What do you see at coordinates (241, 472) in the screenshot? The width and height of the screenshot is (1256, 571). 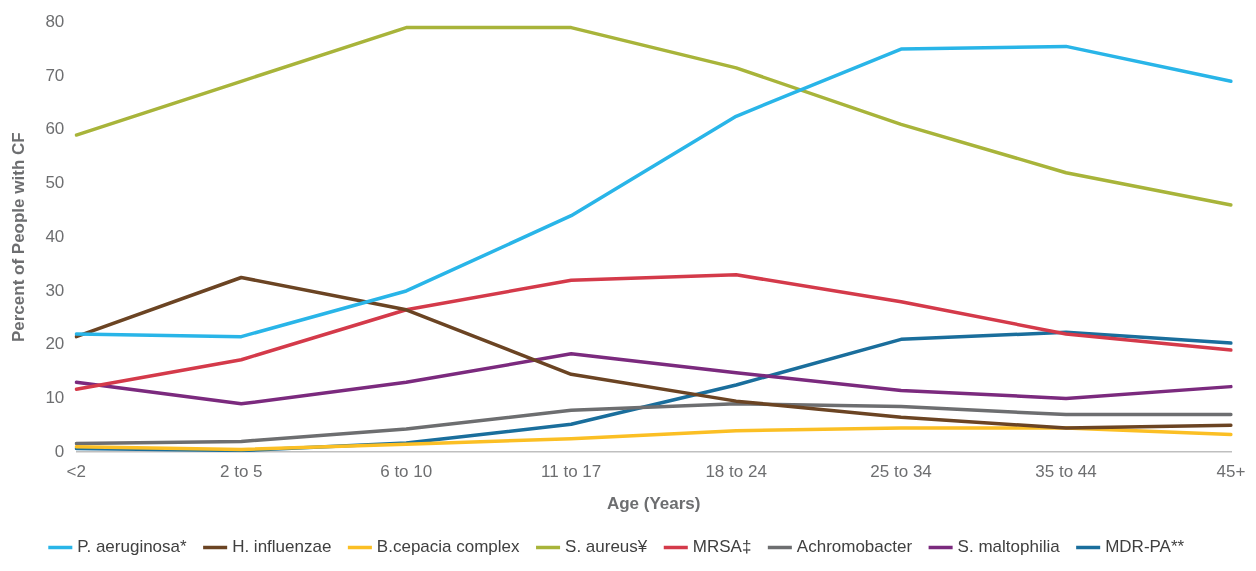 I see `x-tick-label: 2 to 5` at bounding box center [241, 472].